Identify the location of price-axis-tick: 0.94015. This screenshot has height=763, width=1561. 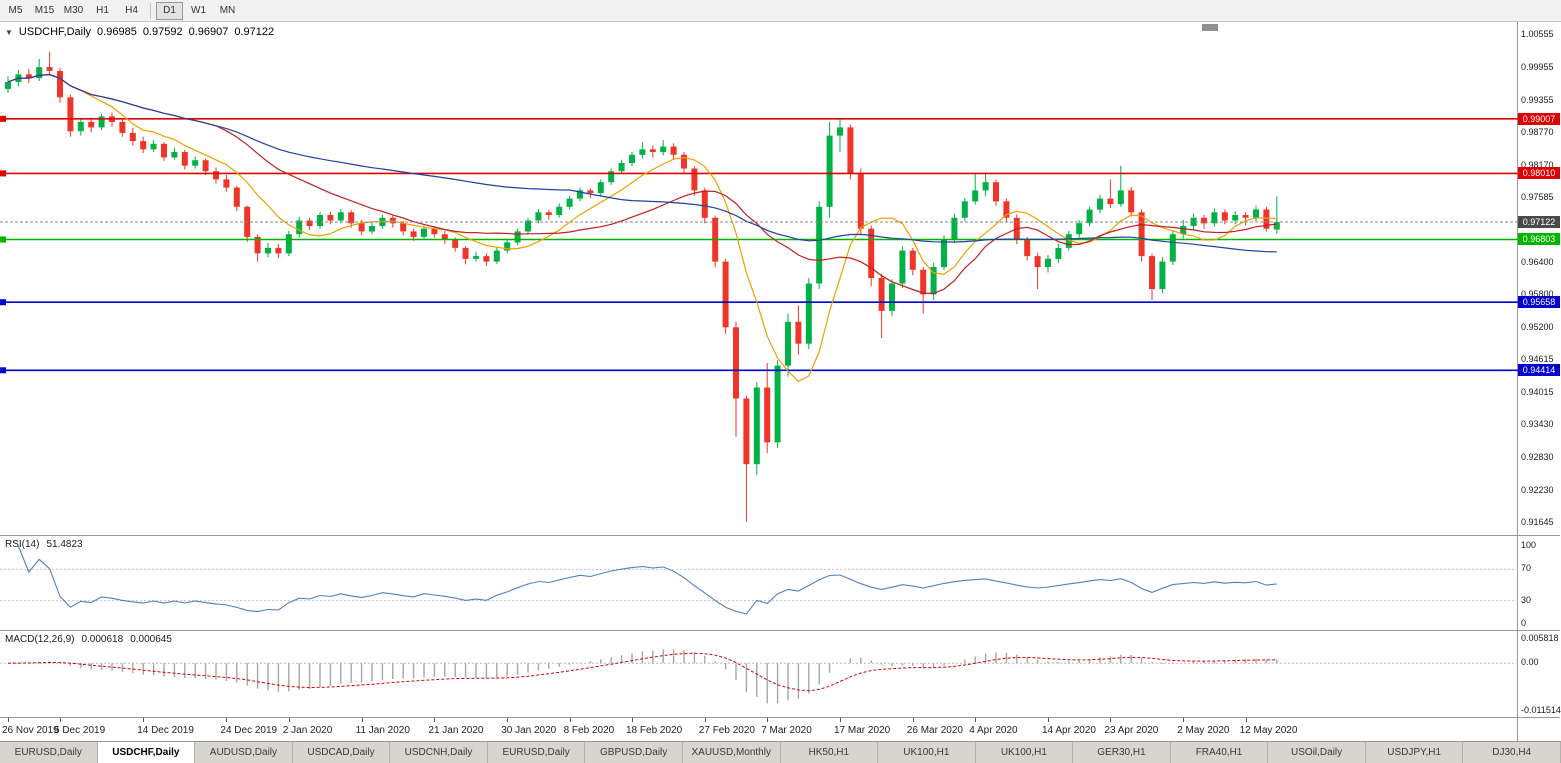
(1537, 392).